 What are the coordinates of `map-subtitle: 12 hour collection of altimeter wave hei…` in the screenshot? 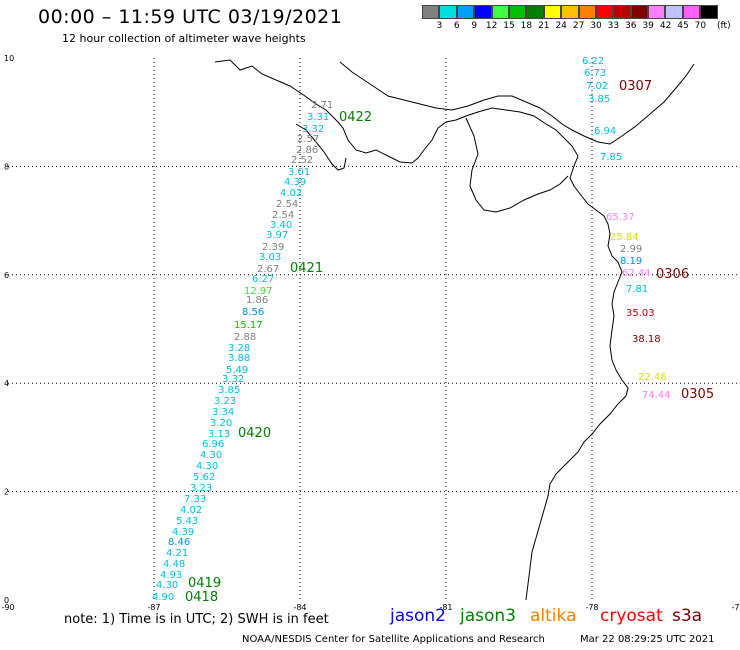 It's located at (184, 38).